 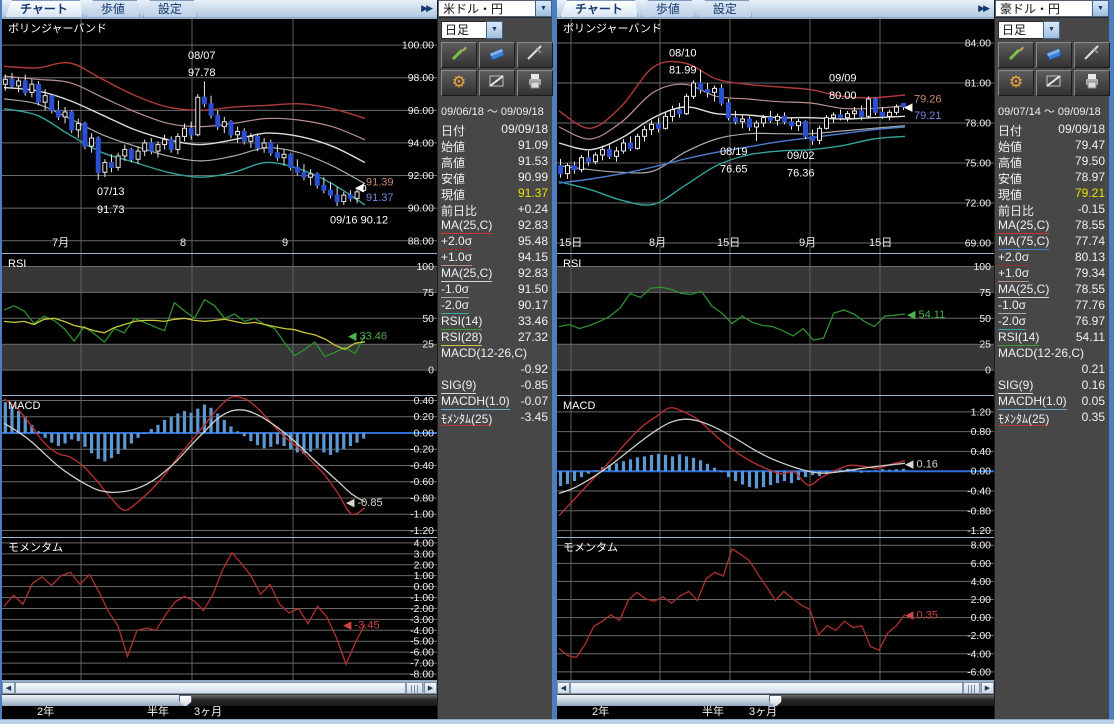 What do you see at coordinates (1052, 178) in the screenshot?
I see `info-row: 安値 78.97` at bounding box center [1052, 178].